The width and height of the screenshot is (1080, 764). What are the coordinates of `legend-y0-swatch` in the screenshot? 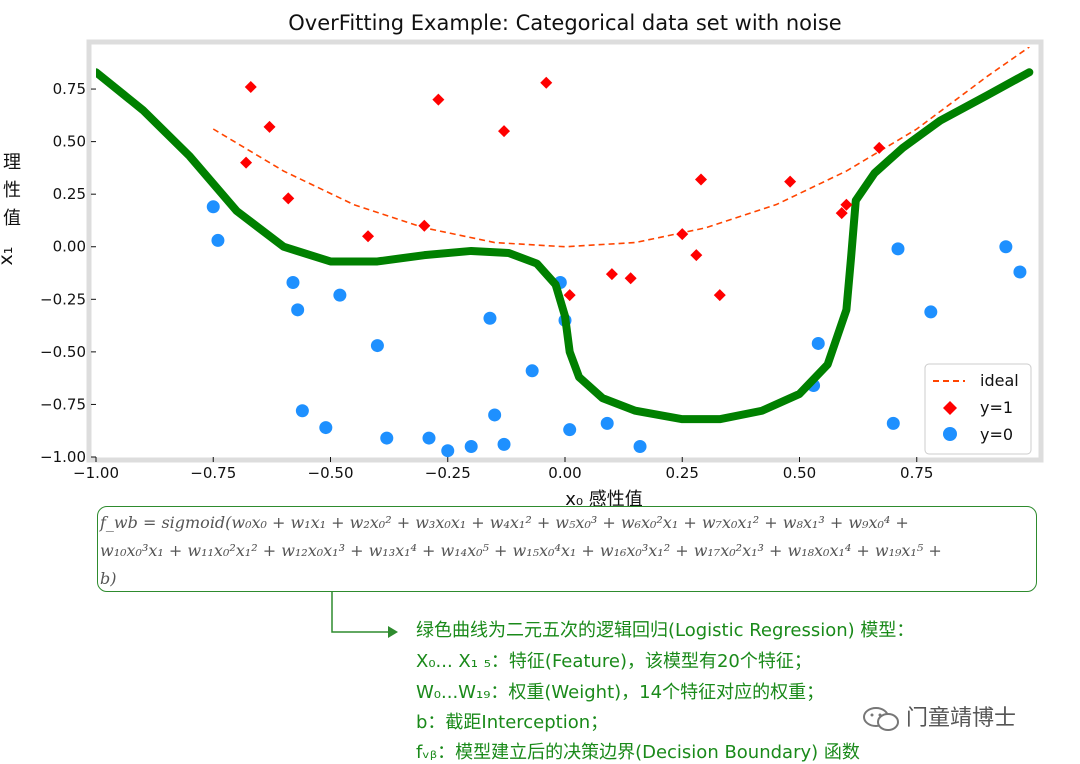 It's located at (950, 434).